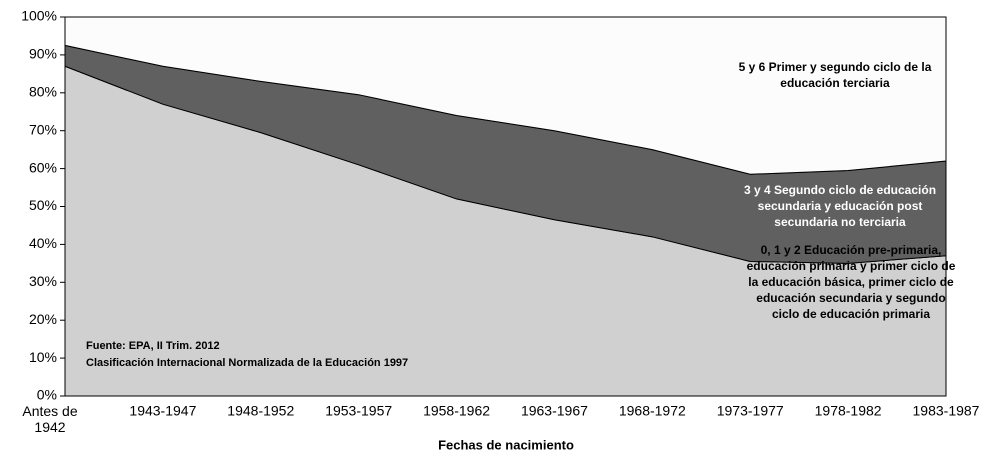 The image size is (990, 455). I want to click on y-tick-label: 10%, so click(43, 357).